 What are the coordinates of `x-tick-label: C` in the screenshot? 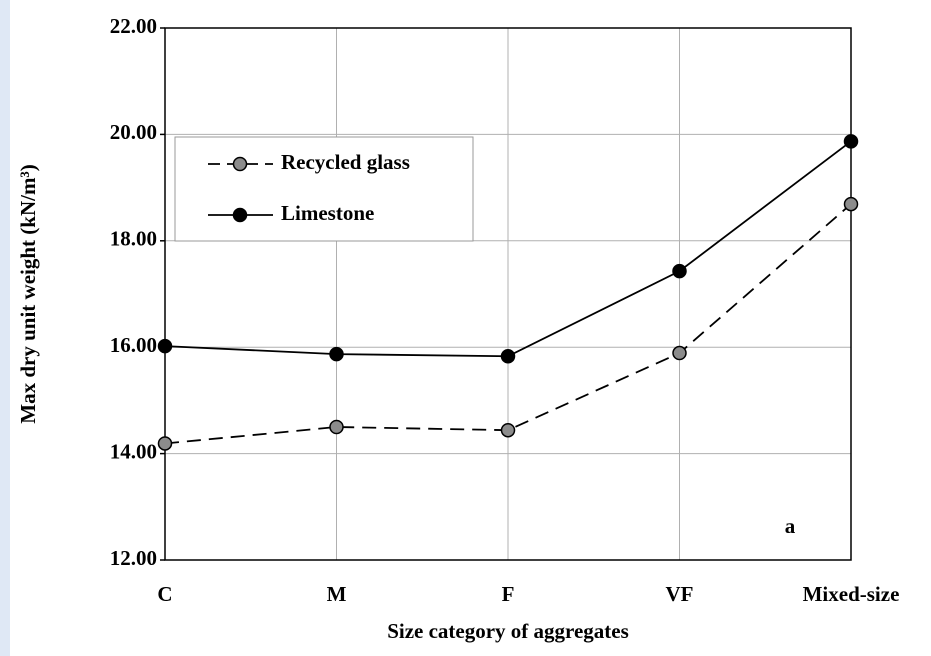 It's located at (164, 594).